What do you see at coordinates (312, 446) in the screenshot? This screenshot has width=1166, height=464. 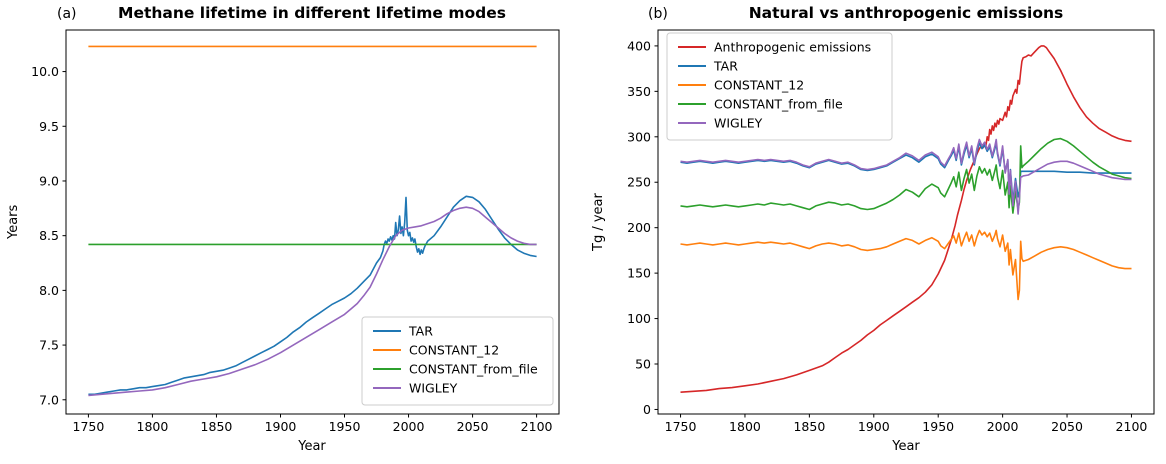 I see `chart-a-xlabel: Year` at bounding box center [312, 446].